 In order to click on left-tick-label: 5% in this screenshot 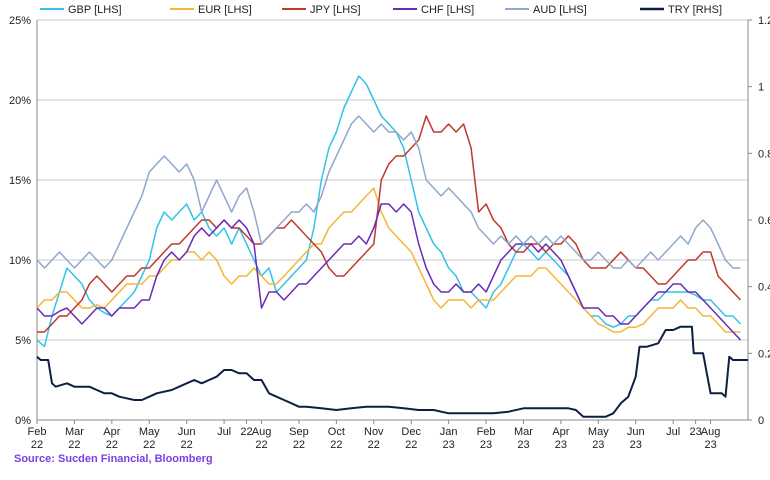, I will do `click(23, 341)`.